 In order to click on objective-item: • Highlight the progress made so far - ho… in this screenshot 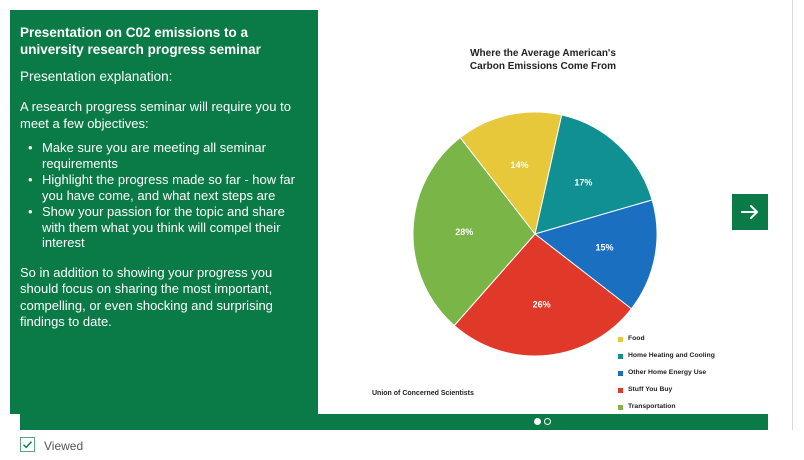, I will do `click(161, 187)`.